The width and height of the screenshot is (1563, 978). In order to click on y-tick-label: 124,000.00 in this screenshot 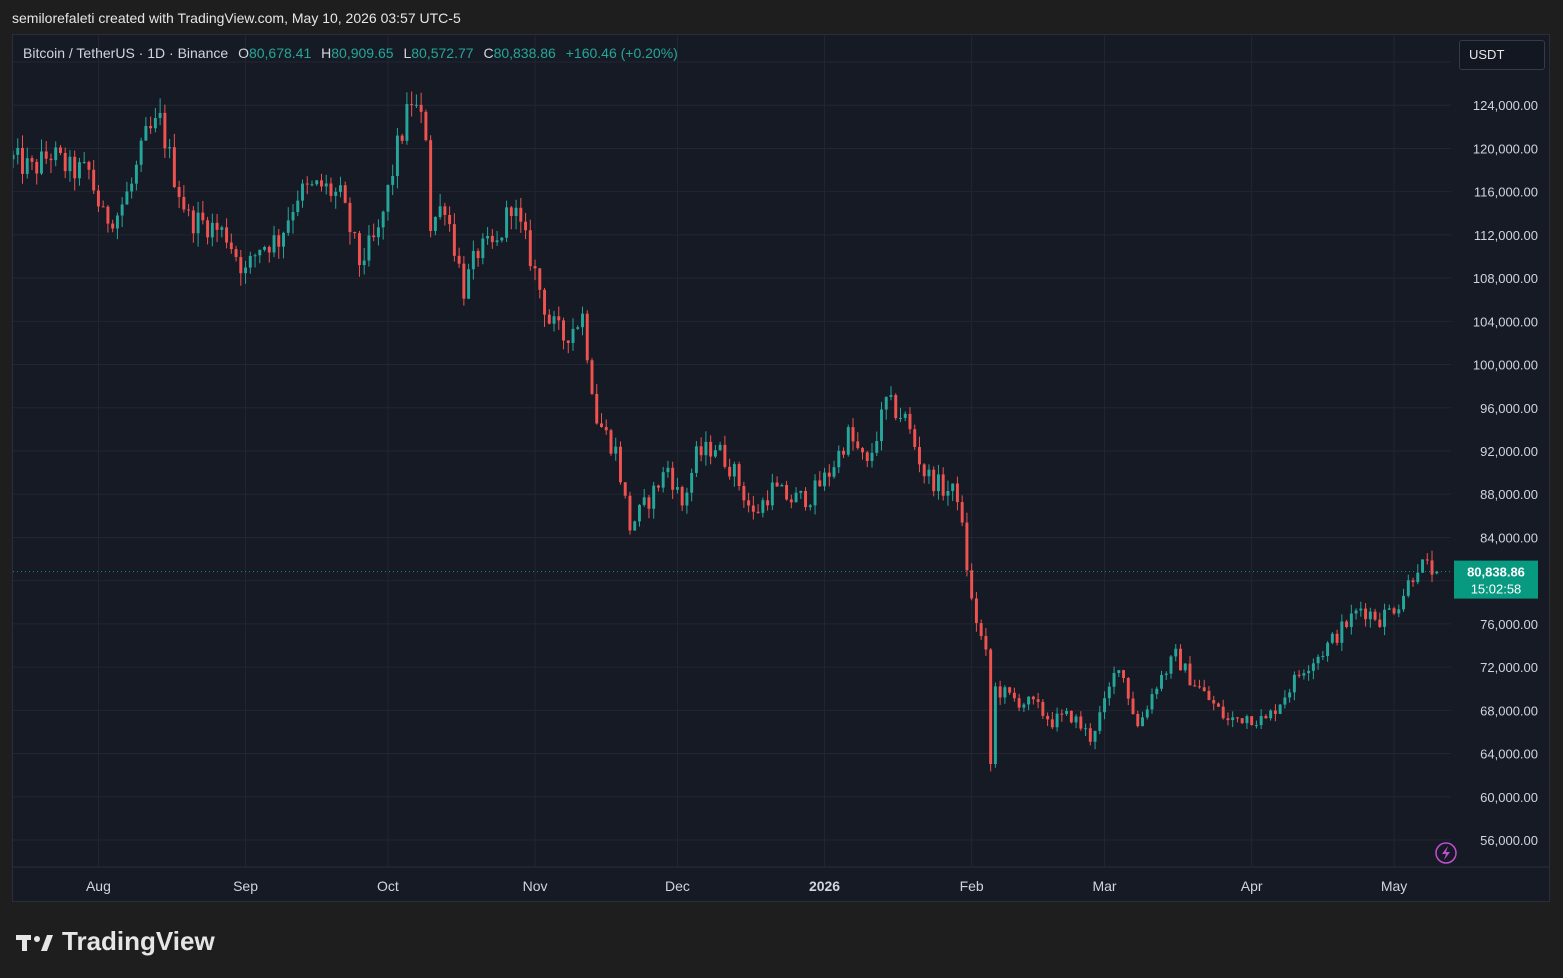, I will do `click(1505, 105)`.